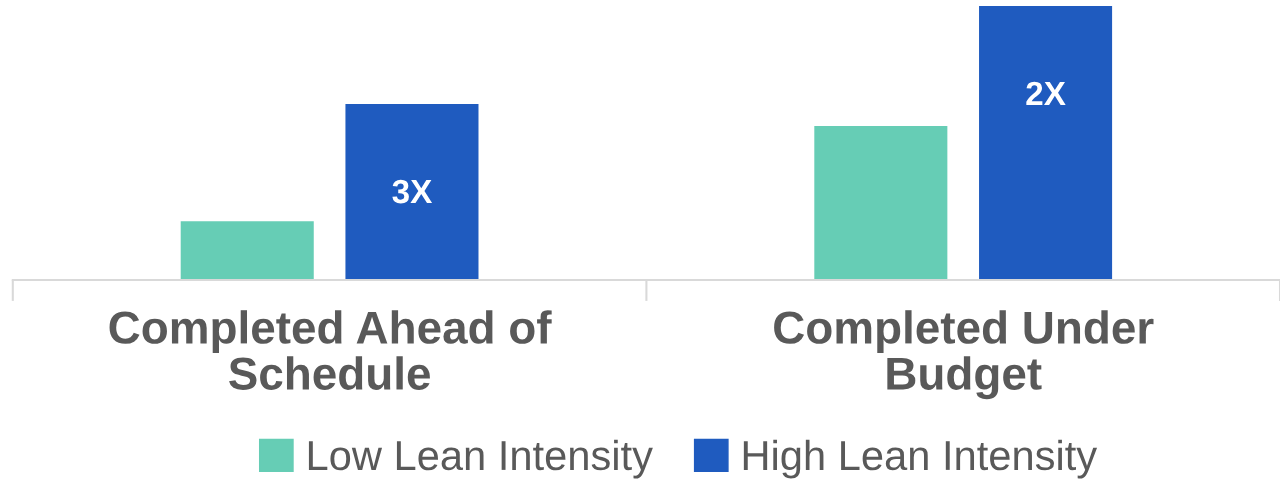 The width and height of the screenshot is (1280, 501). What do you see at coordinates (330, 350) in the screenshot?
I see `x-tick-label: Completed Ahead of Schedule` at bounding box center [330, 350].